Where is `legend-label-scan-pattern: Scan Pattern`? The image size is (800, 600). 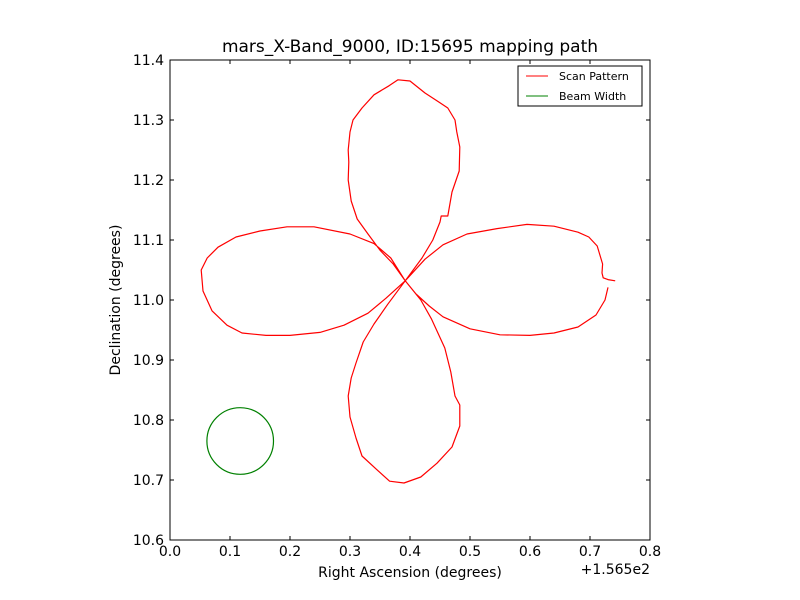
legend-label-scan-pattern: Scan Pattern is located at coordinates (594, 76).